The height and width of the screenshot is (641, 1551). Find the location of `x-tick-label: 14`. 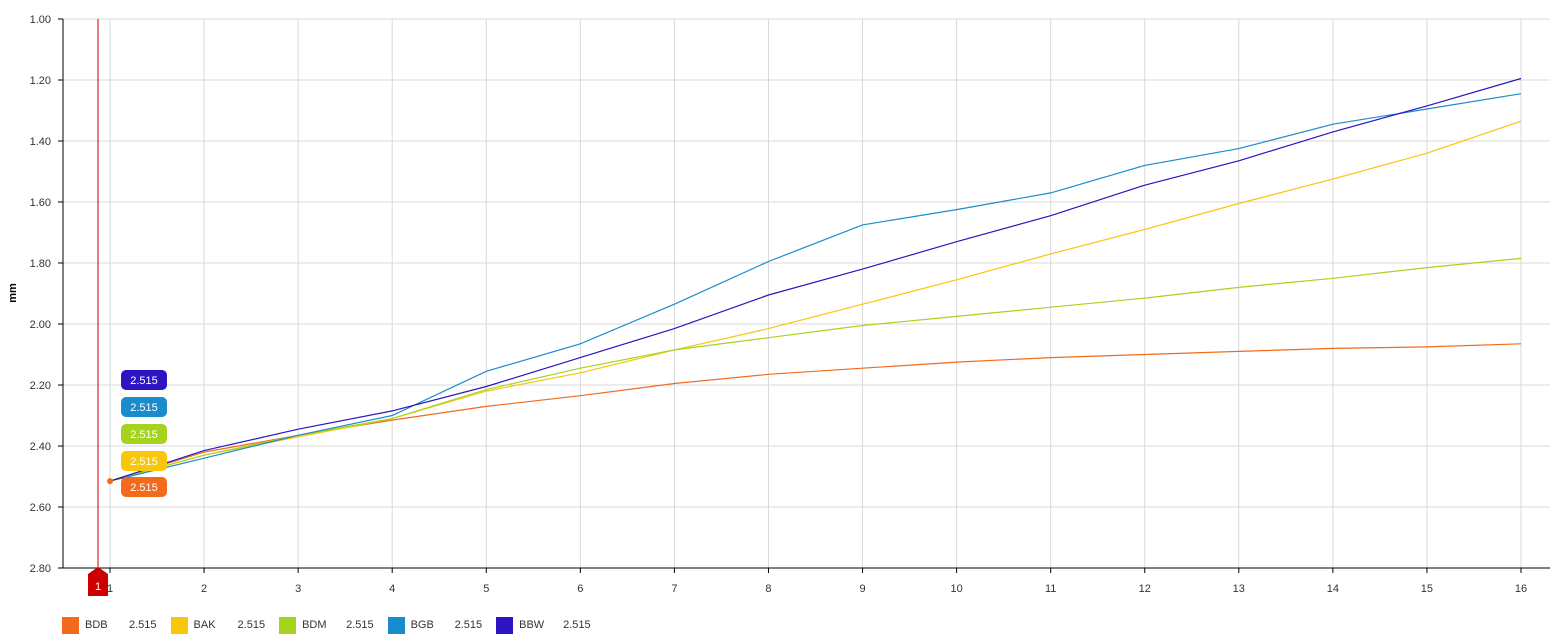

x-tick-label: 14 is located at coordinates (1333, 589).